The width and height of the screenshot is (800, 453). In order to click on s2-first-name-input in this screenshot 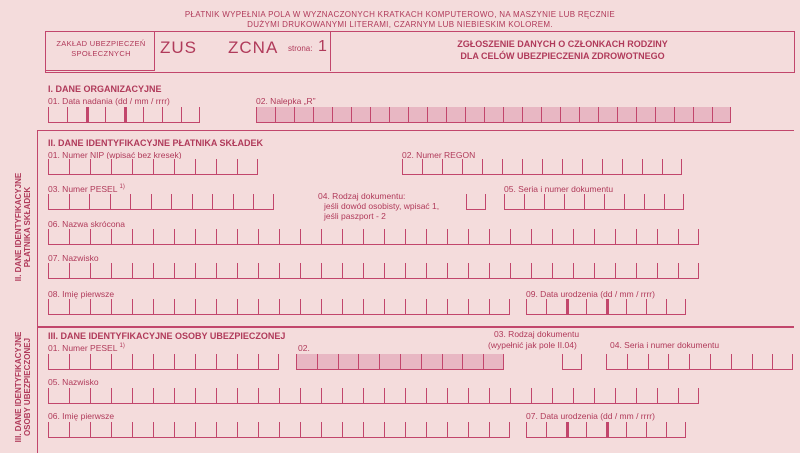, I will do `click(279, 308)`.